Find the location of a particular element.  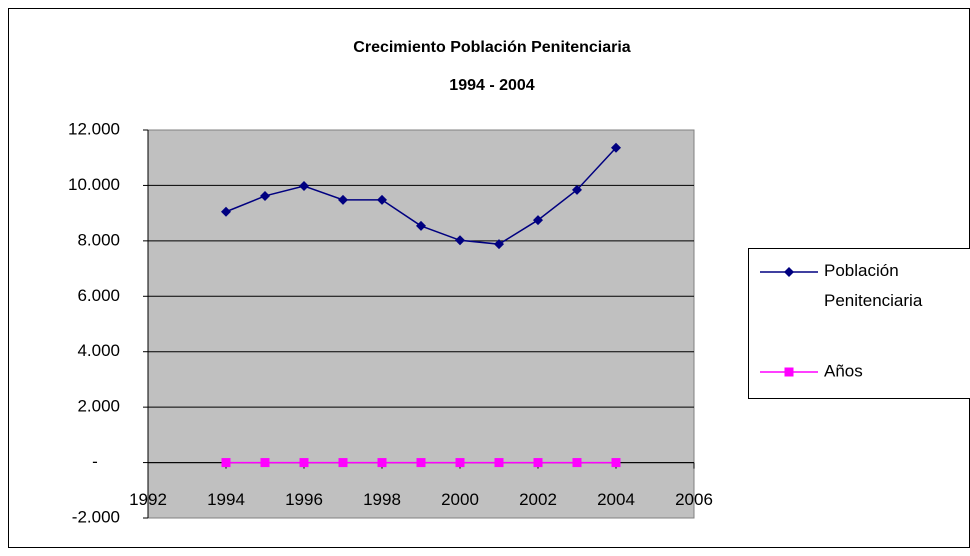

x-tick-label: 2000 is located at coordinates (460, 499).